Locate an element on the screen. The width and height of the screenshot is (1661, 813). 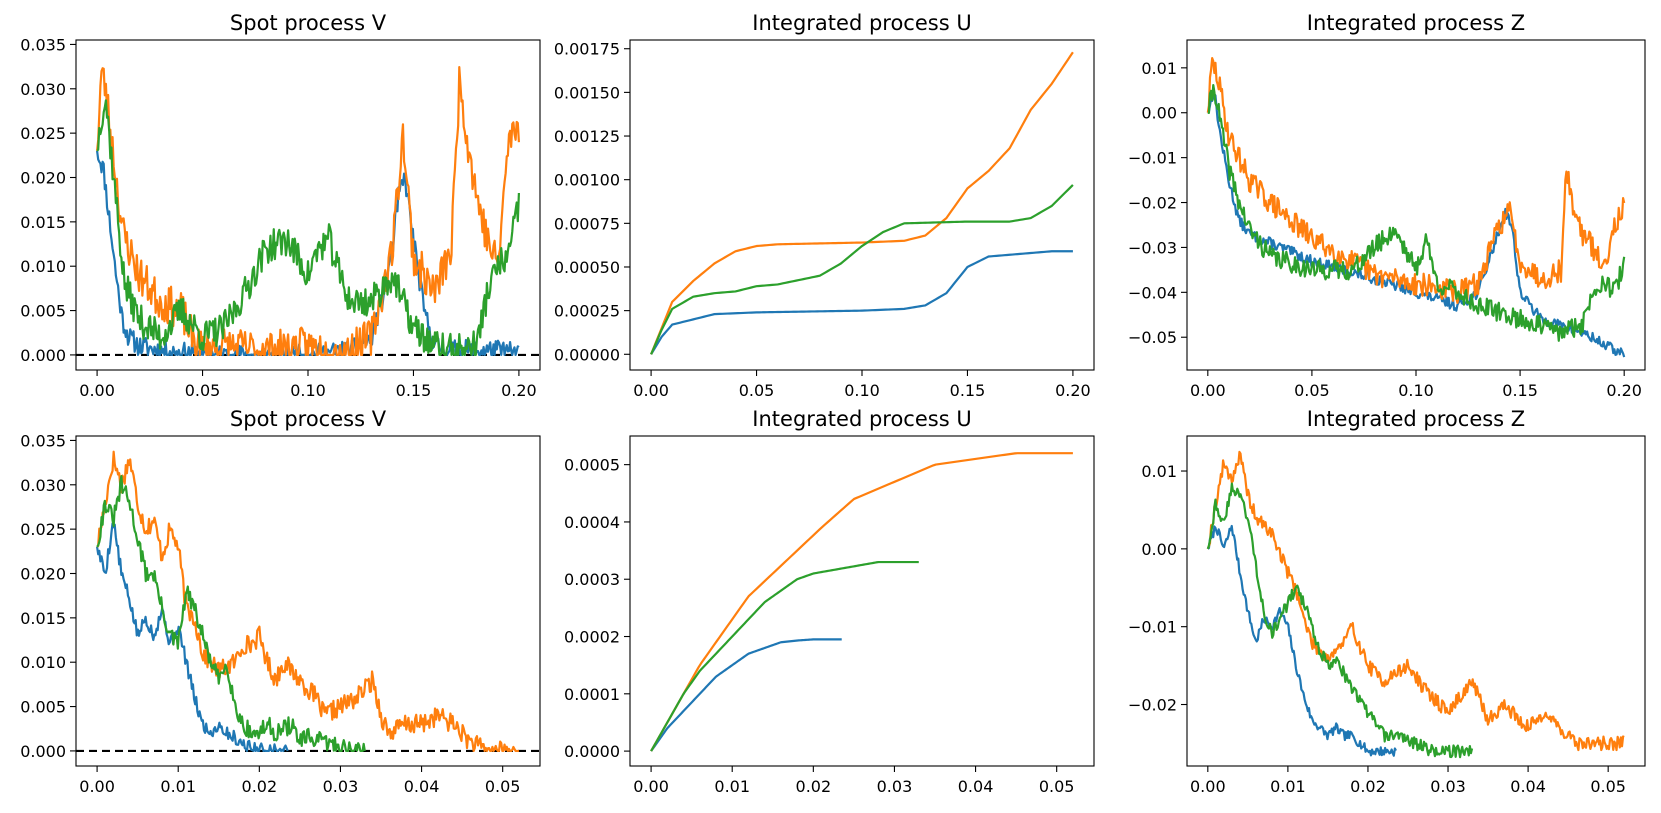
y-tick-label: 0.00 is located at coordinates (1159, 113).